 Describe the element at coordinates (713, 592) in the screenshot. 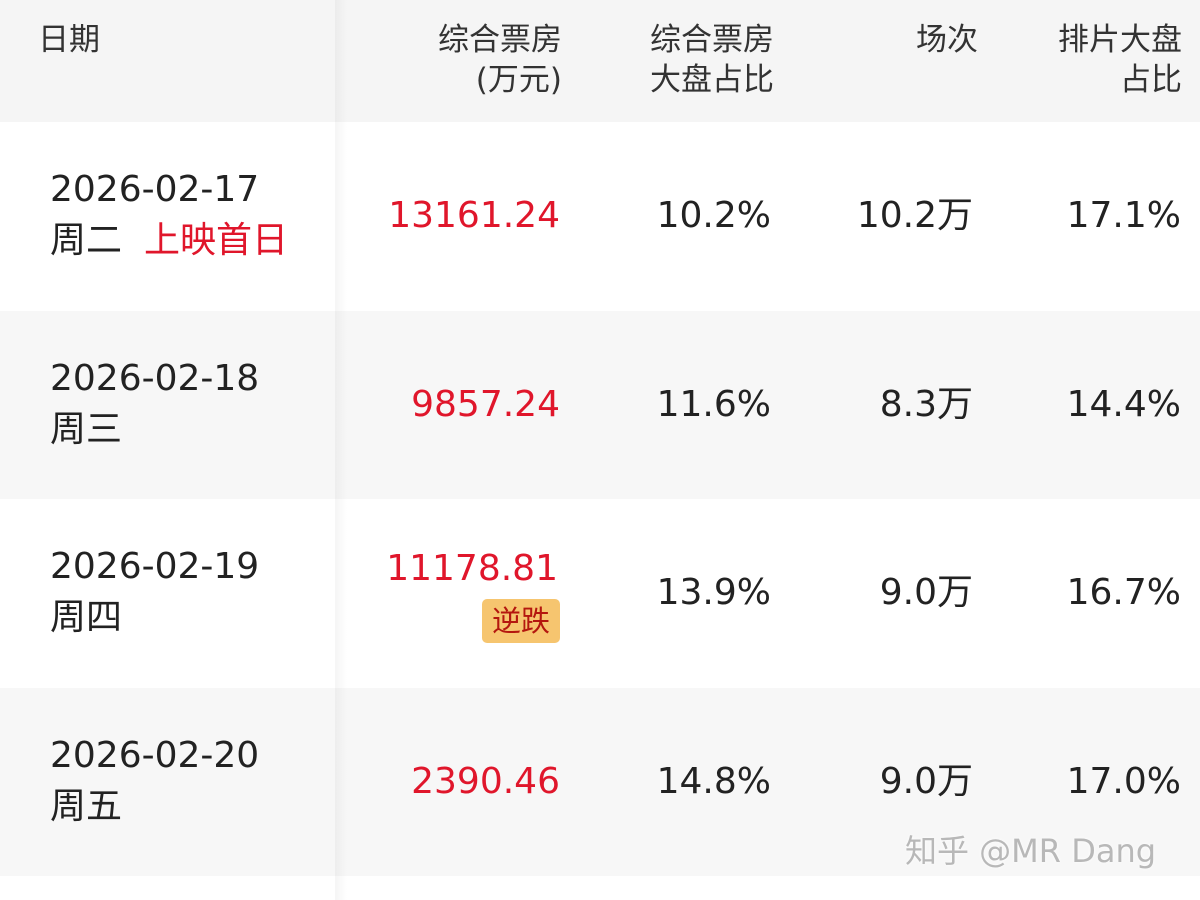

I see `share: 13.9%` at that location.